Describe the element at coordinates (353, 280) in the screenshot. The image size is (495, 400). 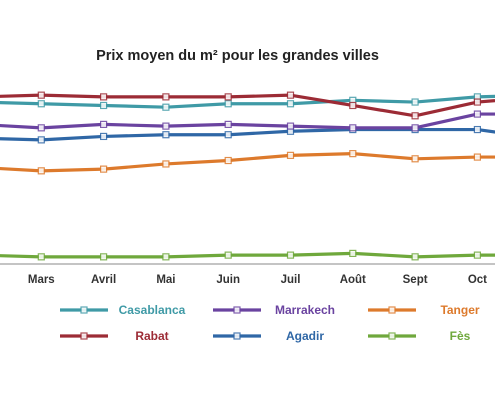
I see `x-tick-label-aout: Août` at that location.